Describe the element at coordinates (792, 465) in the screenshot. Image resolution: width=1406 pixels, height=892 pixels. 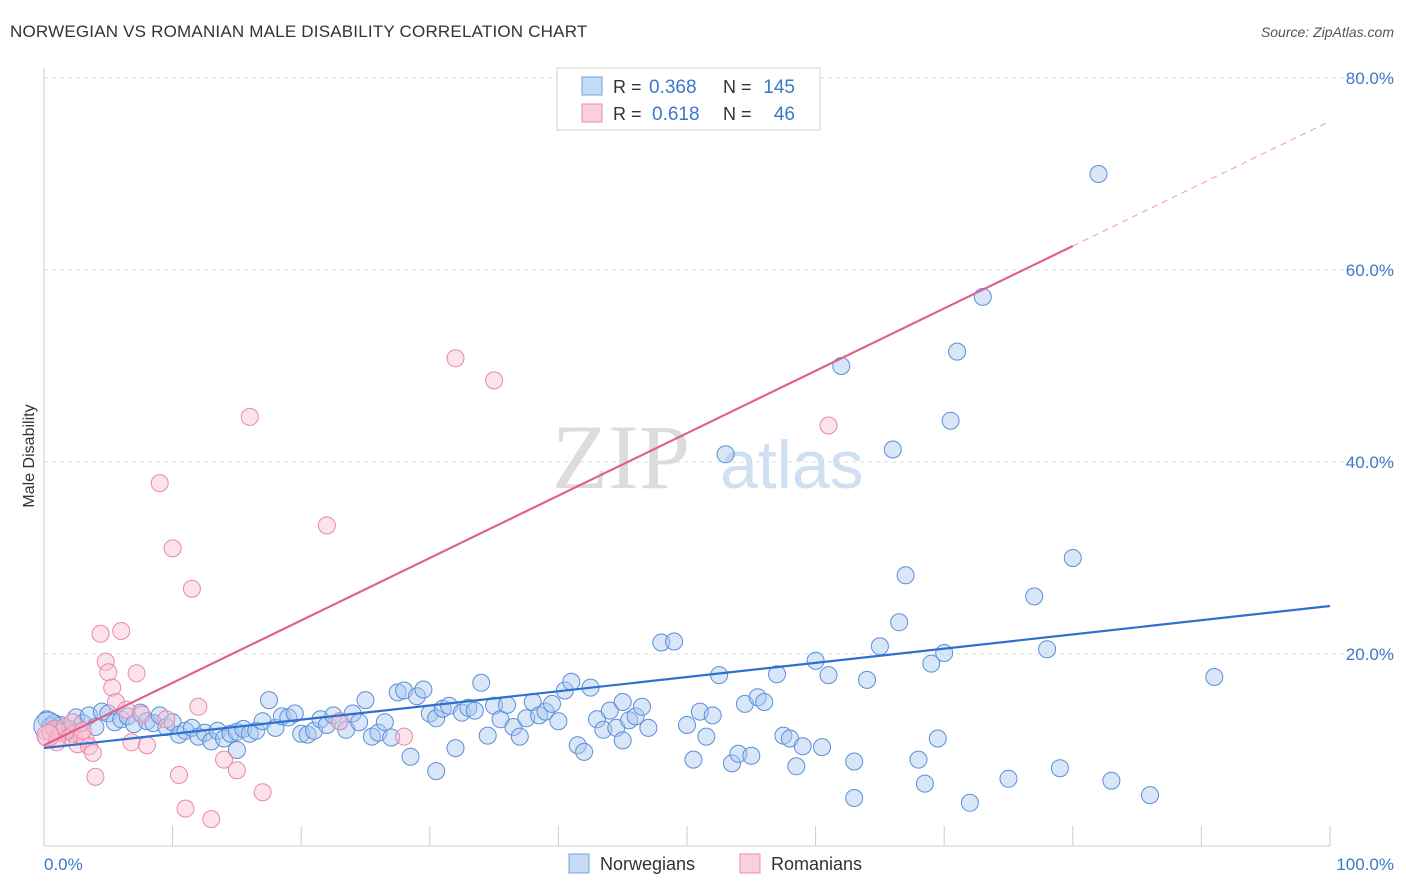
I see `watermark-atlas: atlas` at that location.